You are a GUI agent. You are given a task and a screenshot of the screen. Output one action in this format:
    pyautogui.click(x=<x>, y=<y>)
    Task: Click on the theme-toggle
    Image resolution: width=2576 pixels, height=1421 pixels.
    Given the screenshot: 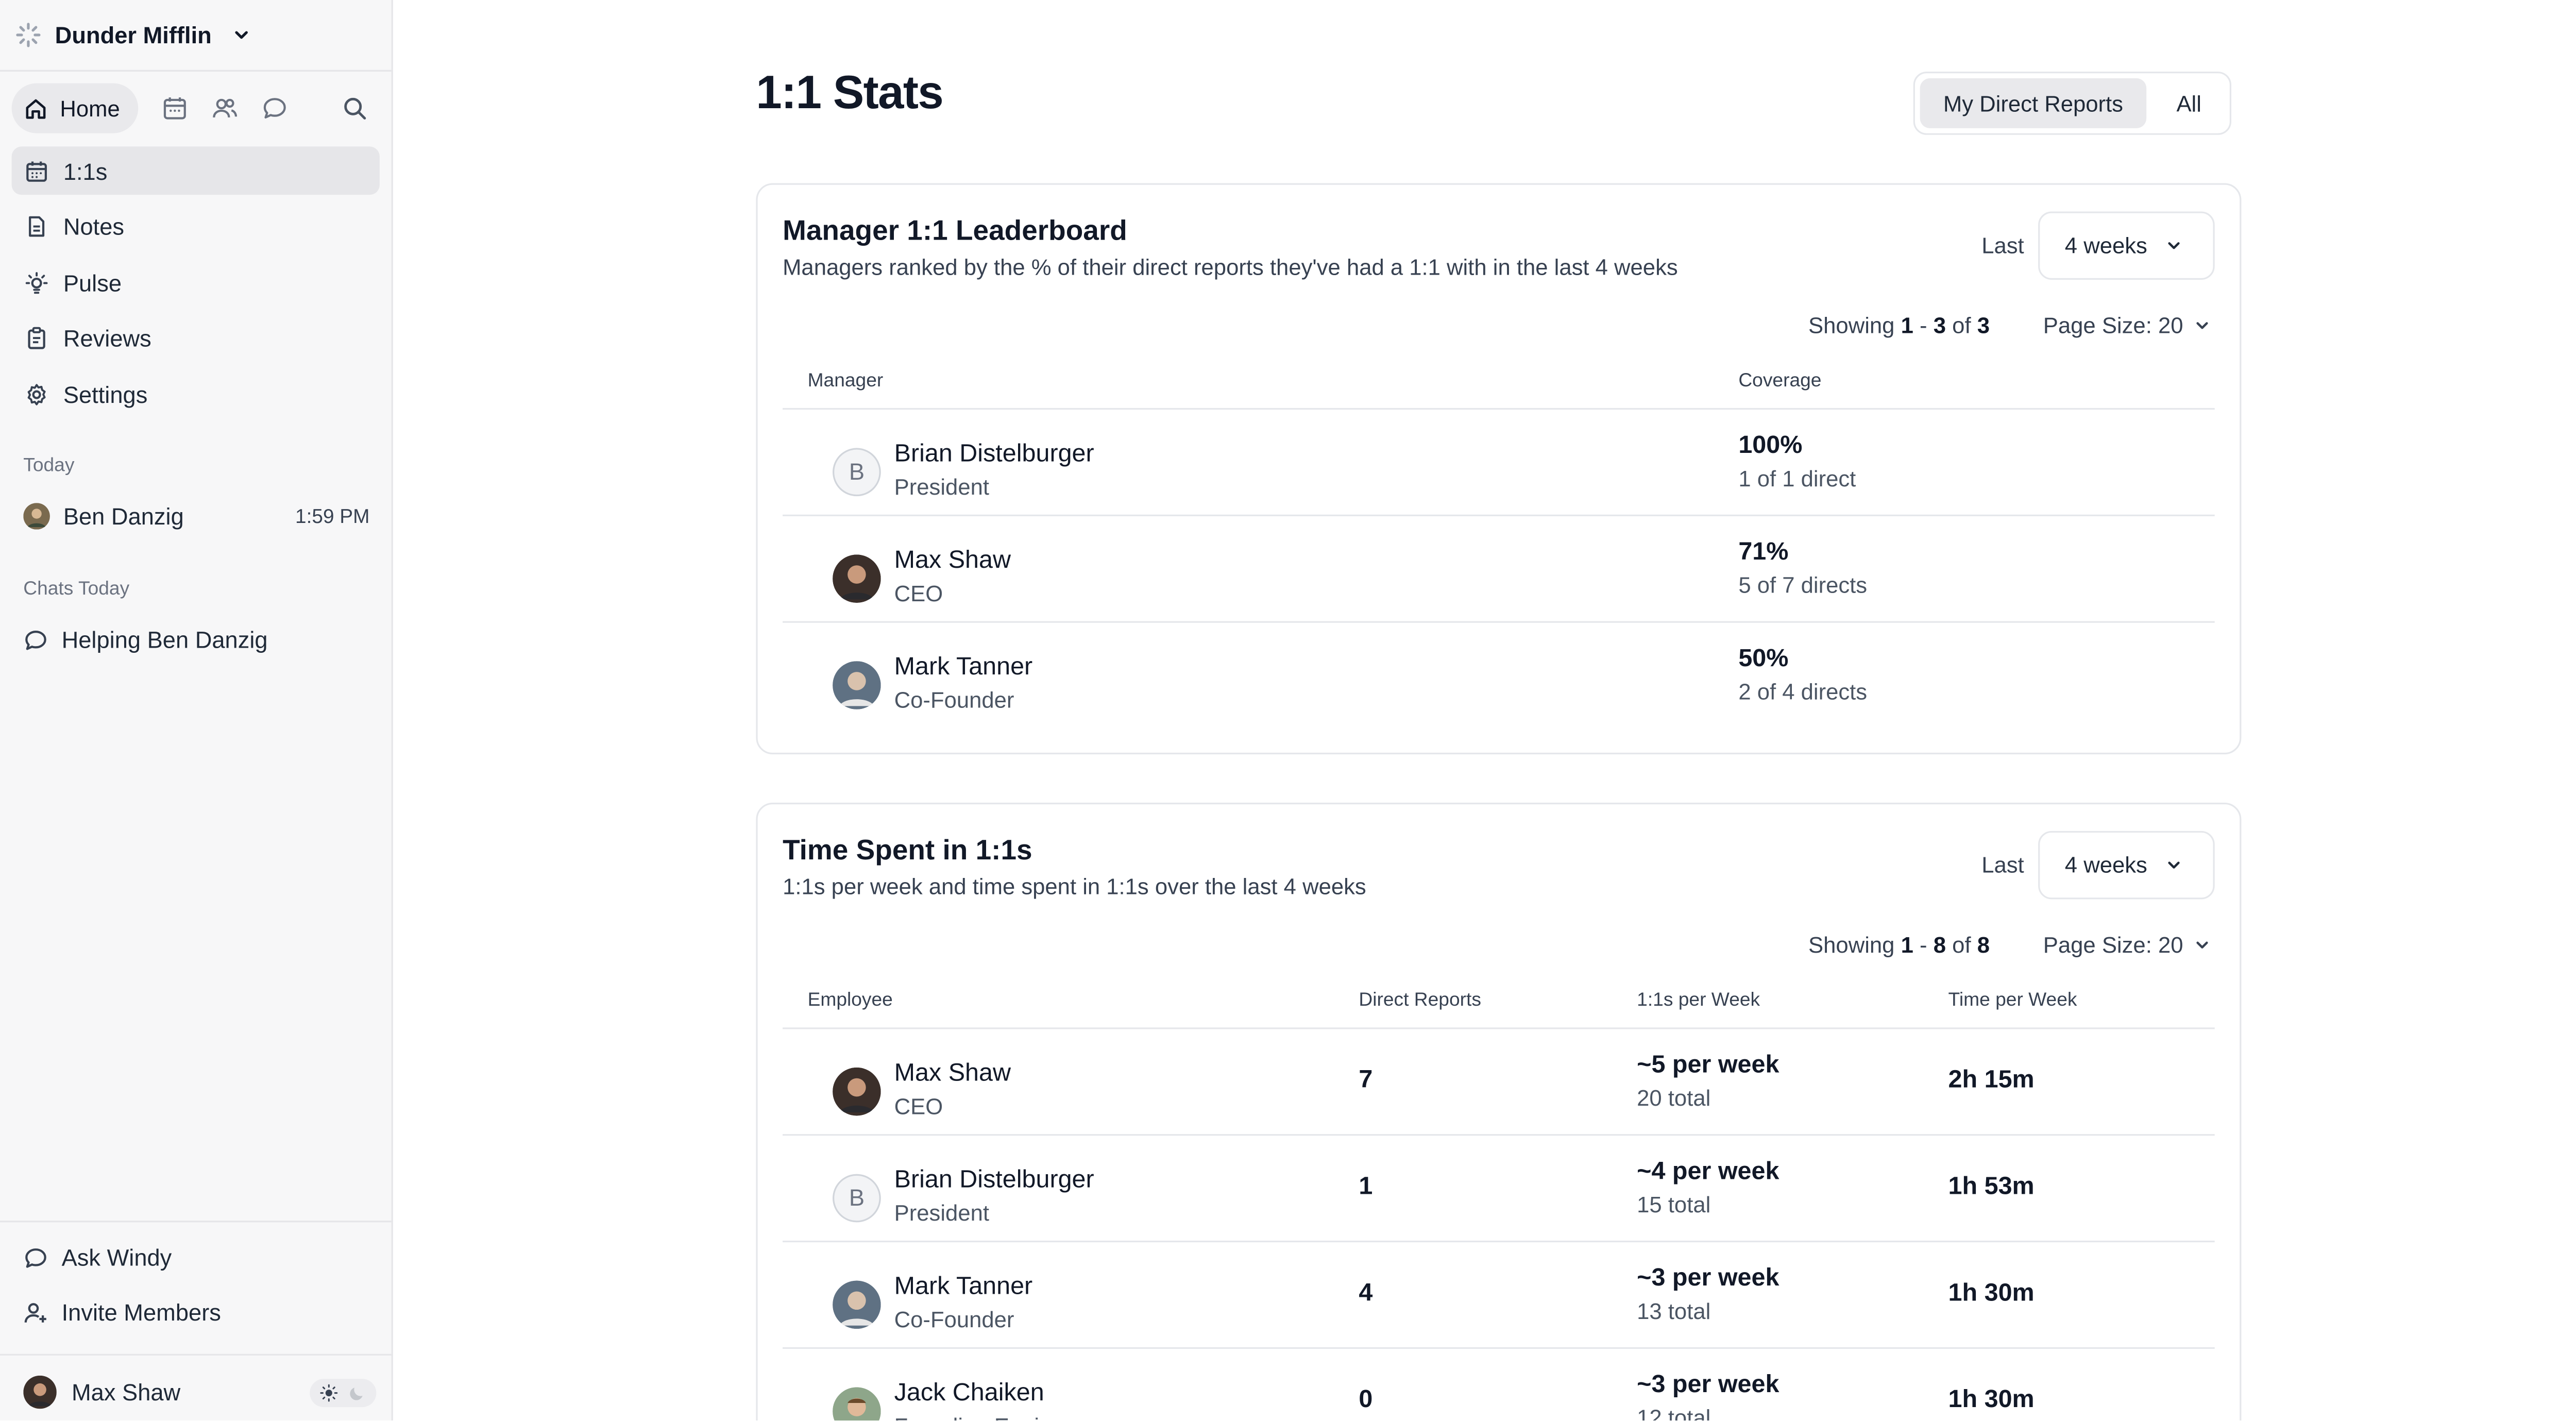 What is the action you would take?
    pyautogui.click(x=343, y=1393)
    